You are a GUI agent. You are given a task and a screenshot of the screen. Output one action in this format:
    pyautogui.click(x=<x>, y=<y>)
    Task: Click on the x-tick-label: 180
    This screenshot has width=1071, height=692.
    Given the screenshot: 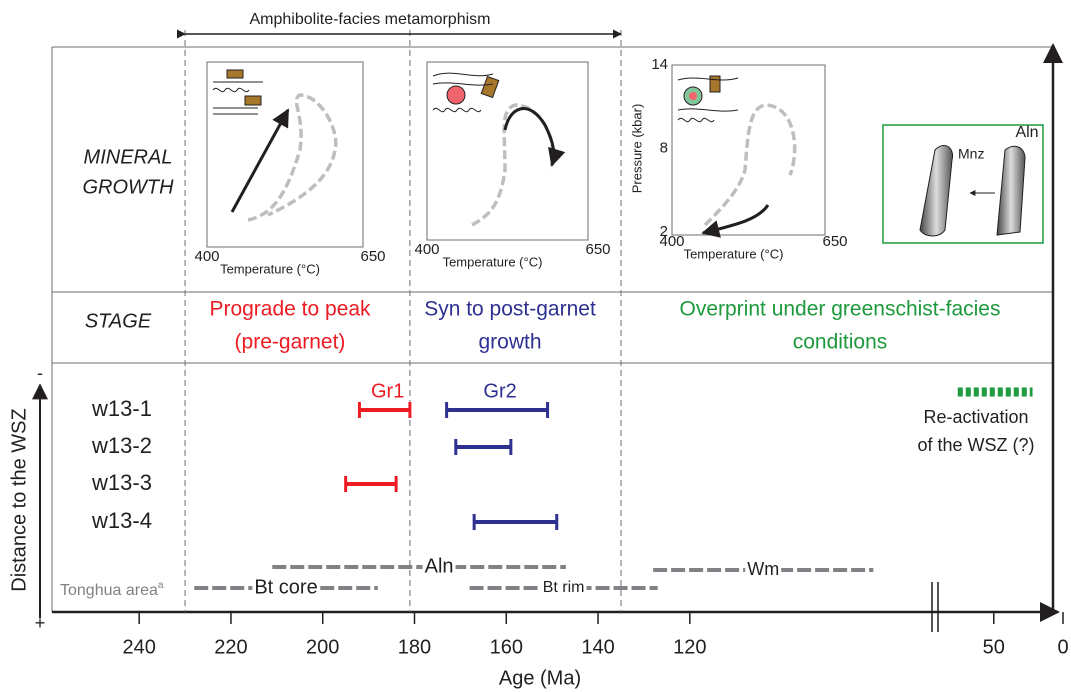 What is the action you would take?
    pyautogui.click(x=414, y=647)
    